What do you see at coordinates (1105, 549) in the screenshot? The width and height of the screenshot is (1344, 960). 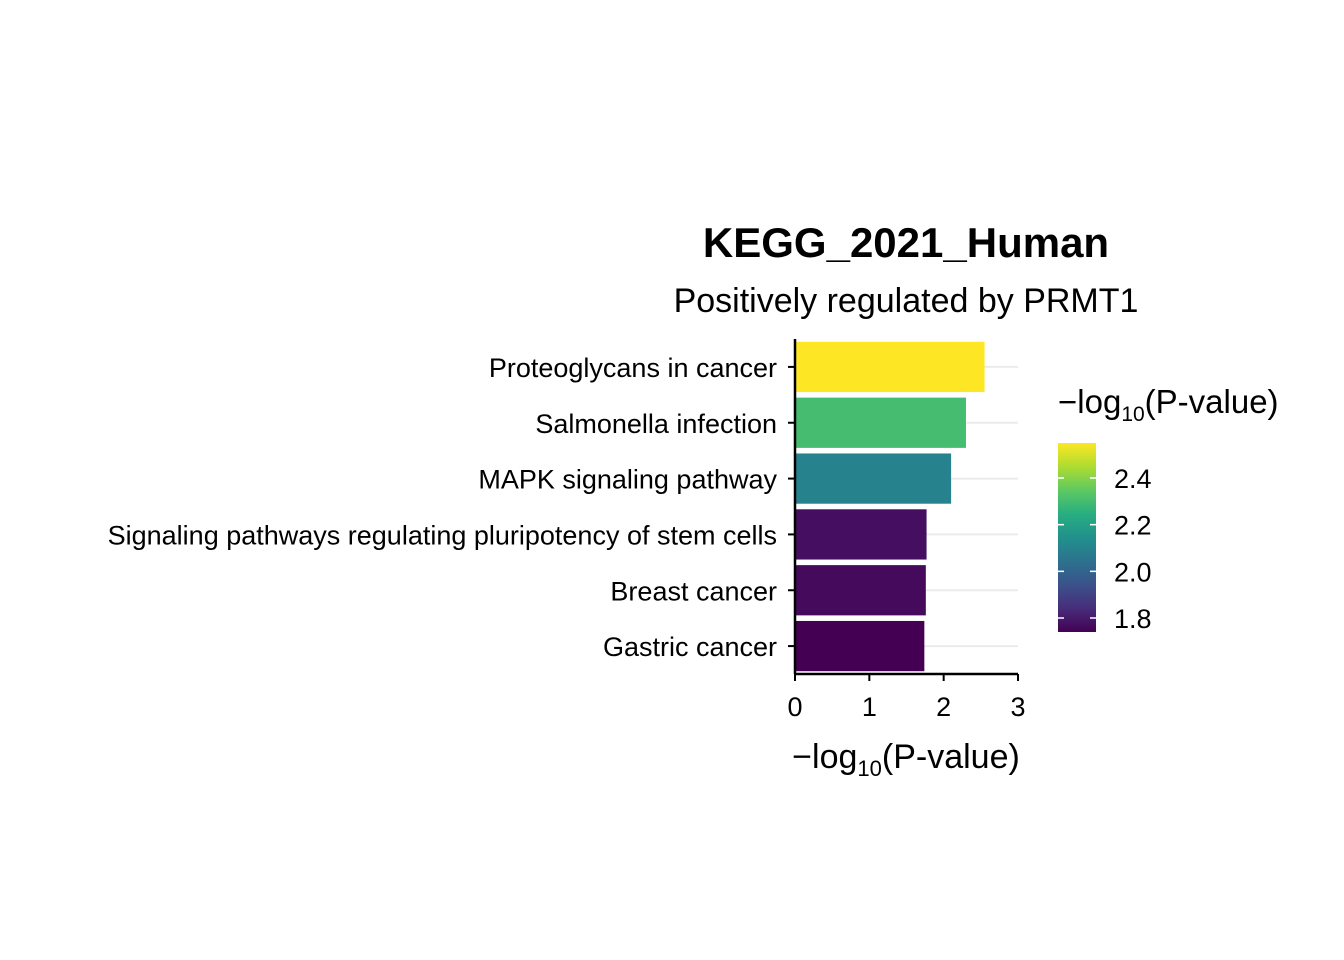 I see `colorbar-ticks: 1.8 2.0 2.2 2.4` at bounding box center [1105, 549].